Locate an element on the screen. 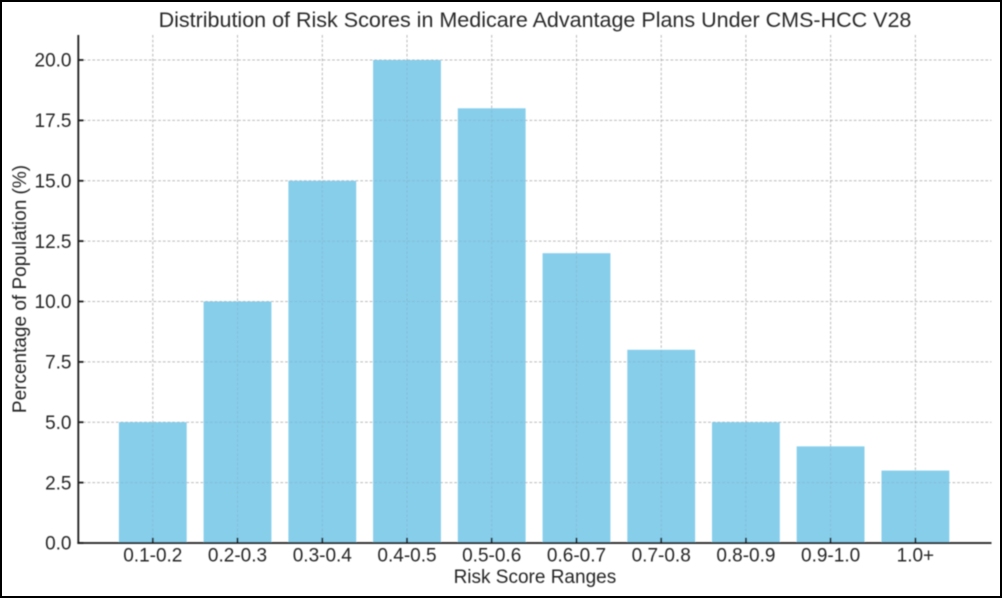  svg-text: 0.0 is located at coordinates (58, 544).